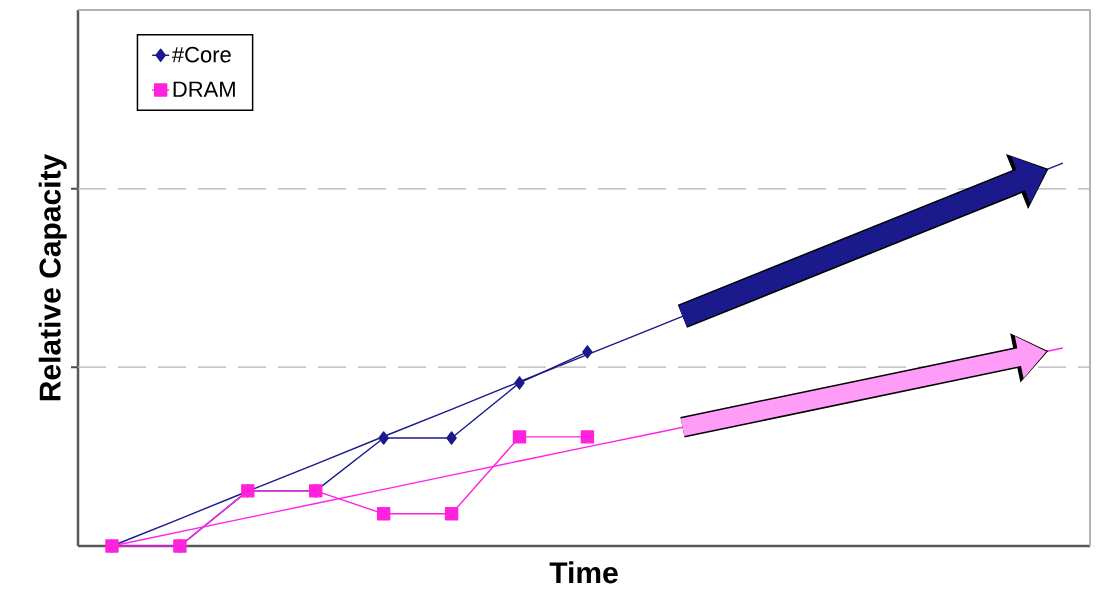 The width and height of the screenshot is (1104, 602). I want to click on legend-label: DRAM, so click(204, 89).